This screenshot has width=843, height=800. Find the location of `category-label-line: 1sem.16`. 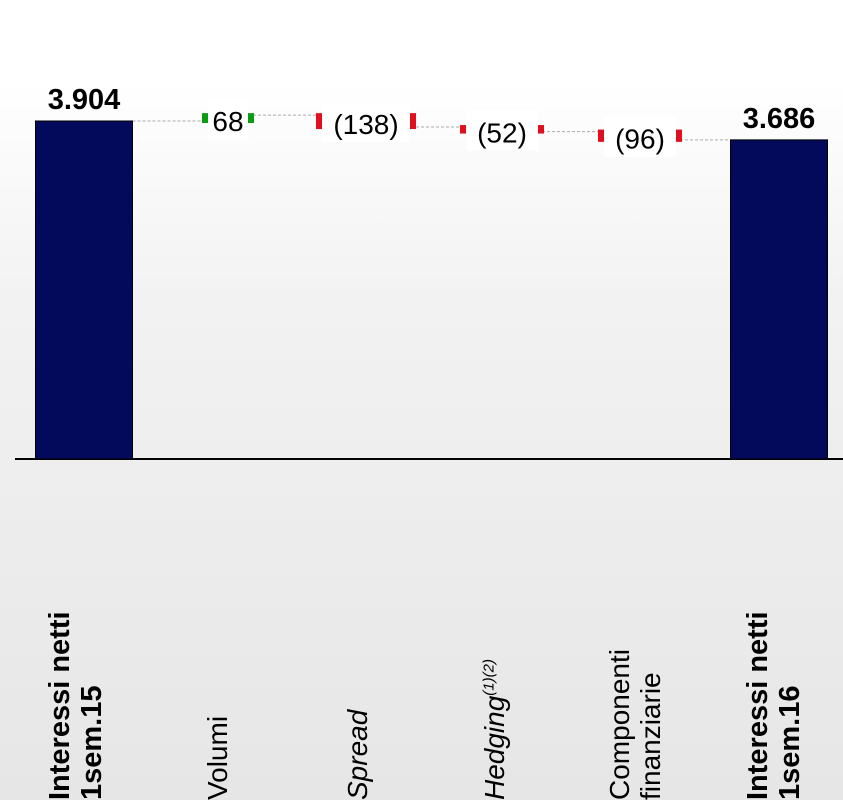

category-label-line: 1sem.16 is located at coordinates (790, 742).